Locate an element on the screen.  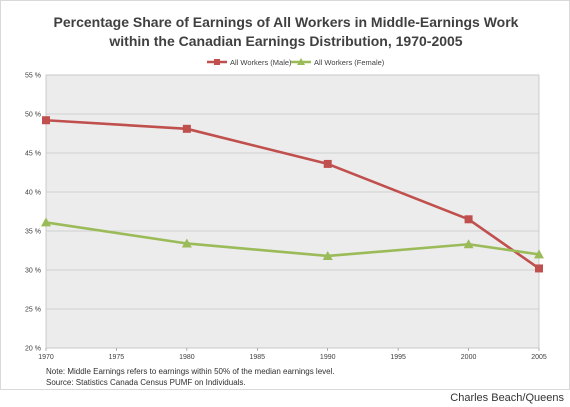
x-axis: 1970 1975 1980 1985 1990 1995 2000 2005 is located at coordinates (292, 354).